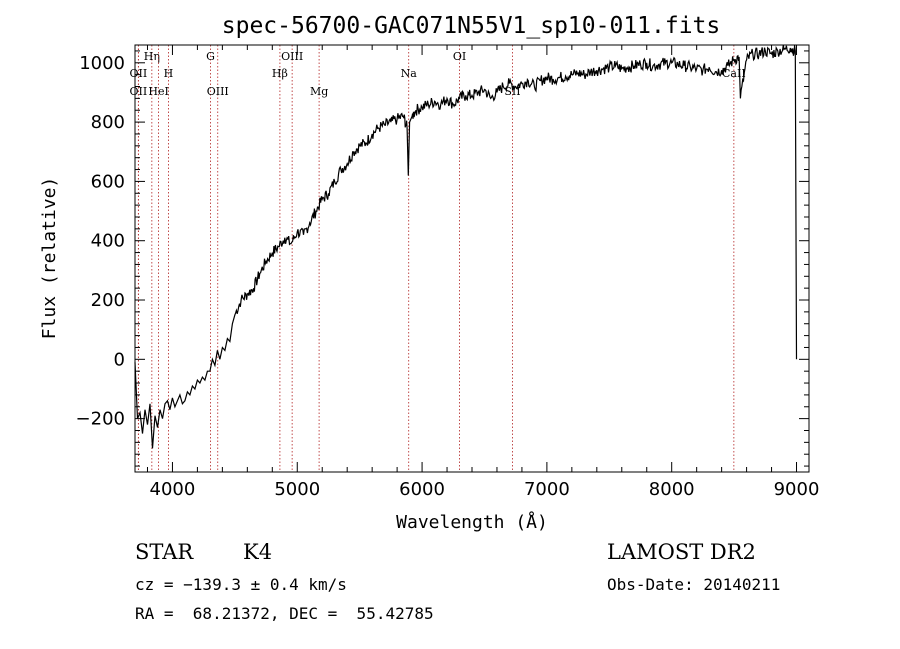  Describe the element at coordinates (681, 552) in the screenshot. I see `survey-name: LAMOST DR2` at that location.